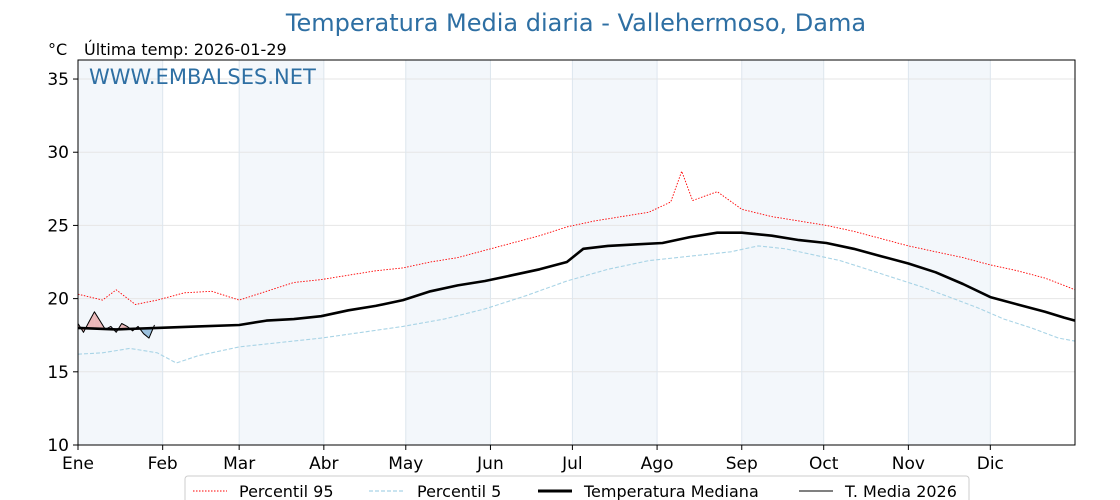  Describe the element at coordinates (533, 459) in the screenshot. I see `x-axis: Ene Feb Mar Abr May Jun Jul Ago Sep Oct Nov Dic` at that location.